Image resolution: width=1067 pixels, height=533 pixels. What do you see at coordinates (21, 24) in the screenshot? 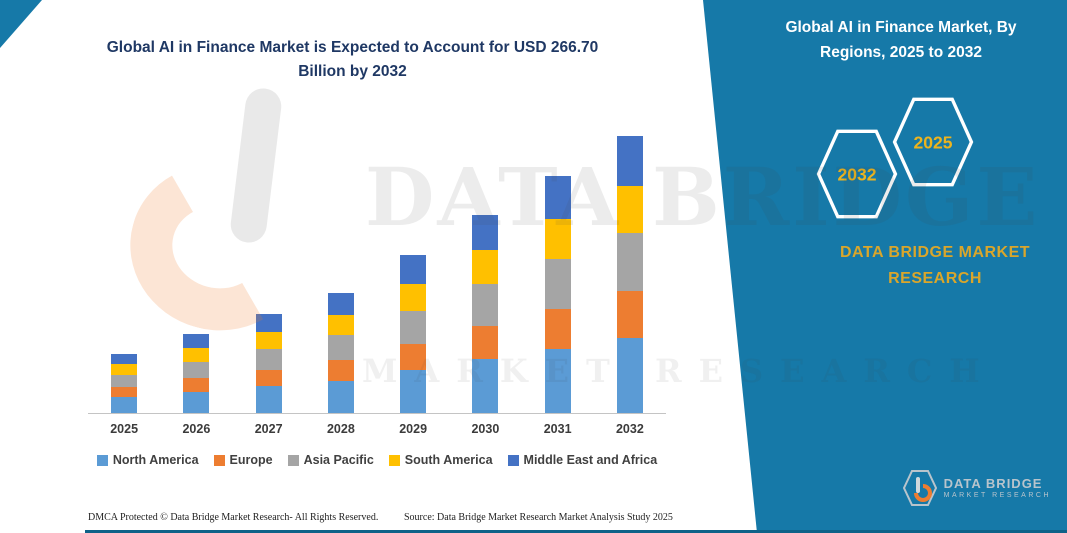
I see `corner-accent-triangle` at bounding box center [21, 24].